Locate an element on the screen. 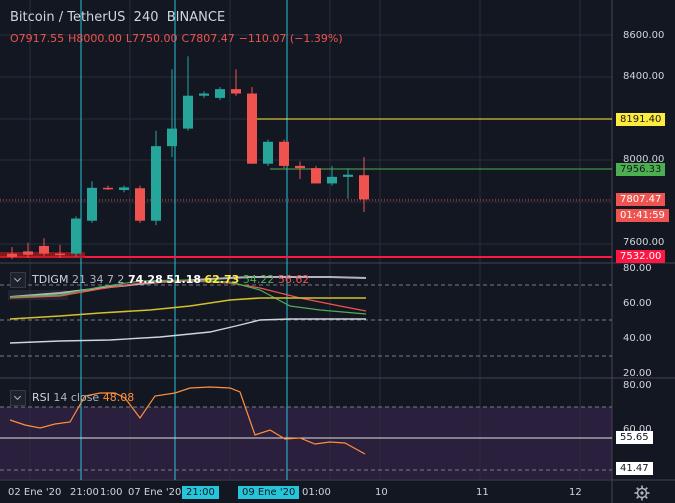  time-label-highlight: 21:00 is located at coordinates (200, 492).